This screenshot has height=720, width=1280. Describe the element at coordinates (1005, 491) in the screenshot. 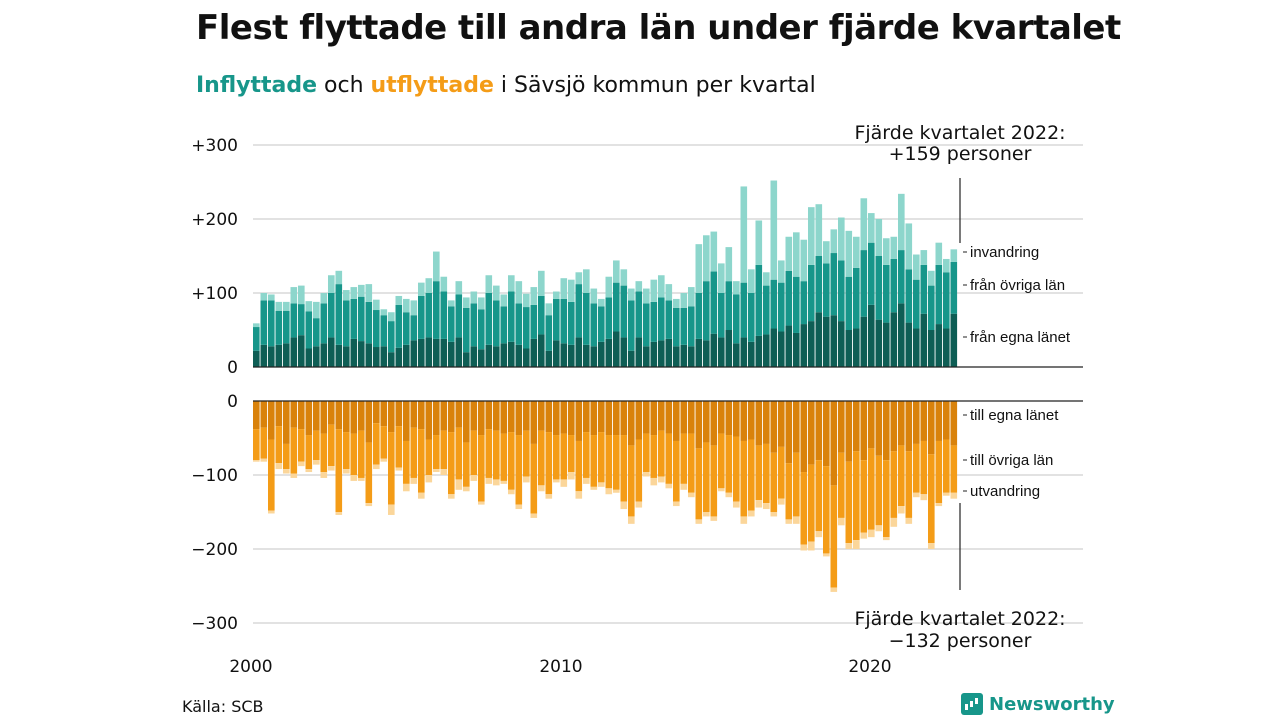

I see `series-label-out: utvandring` at that location.